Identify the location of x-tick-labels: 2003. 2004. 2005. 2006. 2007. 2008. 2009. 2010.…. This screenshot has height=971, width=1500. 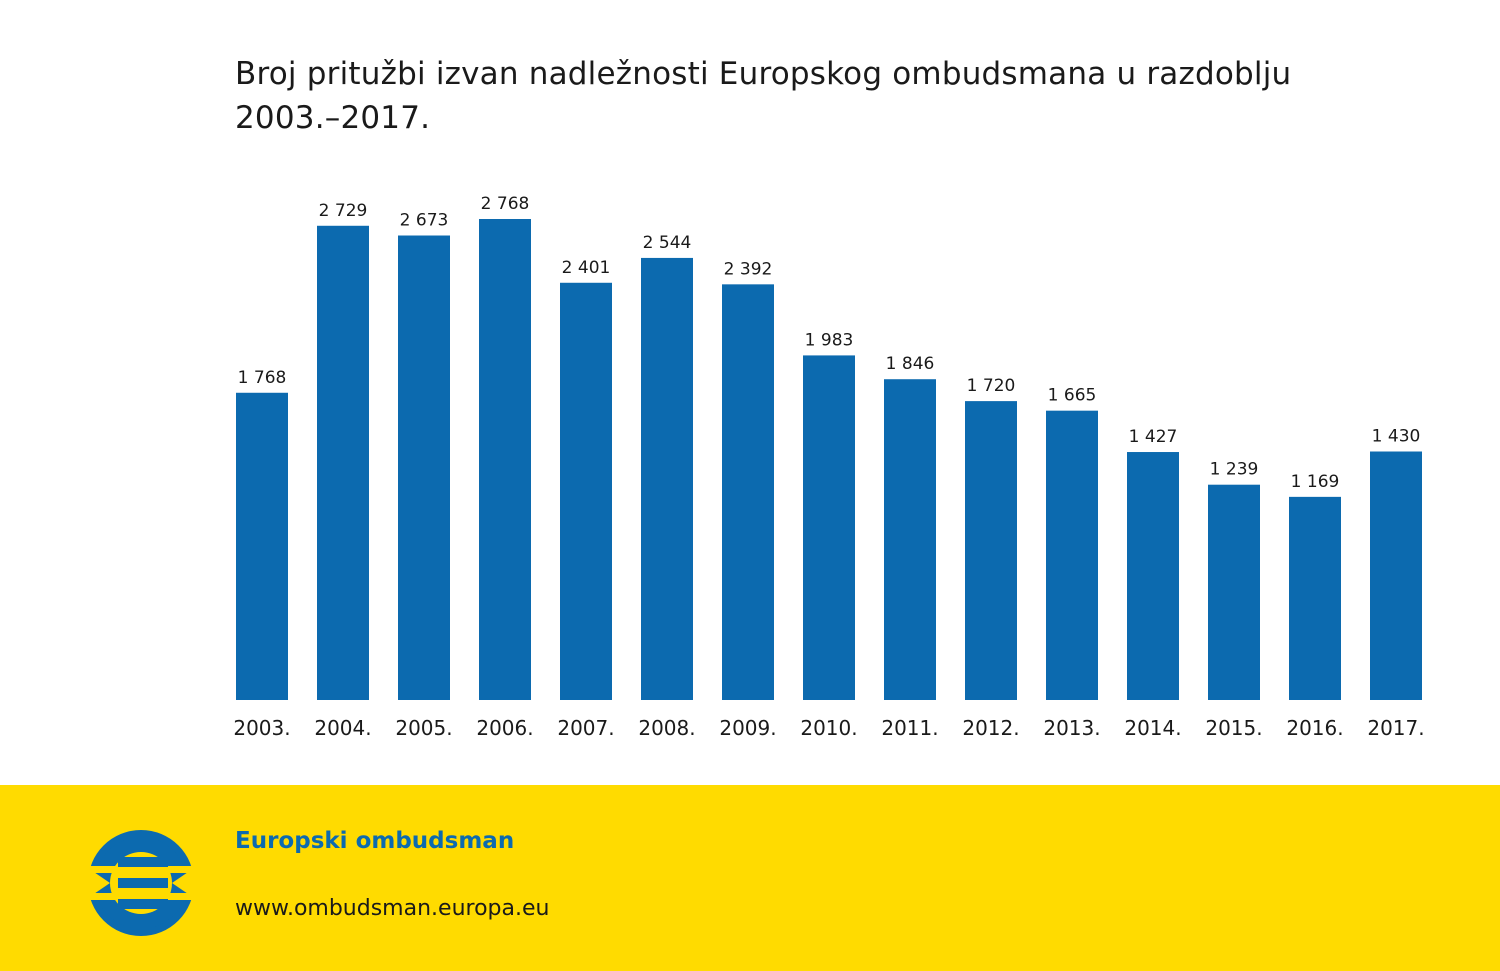
(828, 728).